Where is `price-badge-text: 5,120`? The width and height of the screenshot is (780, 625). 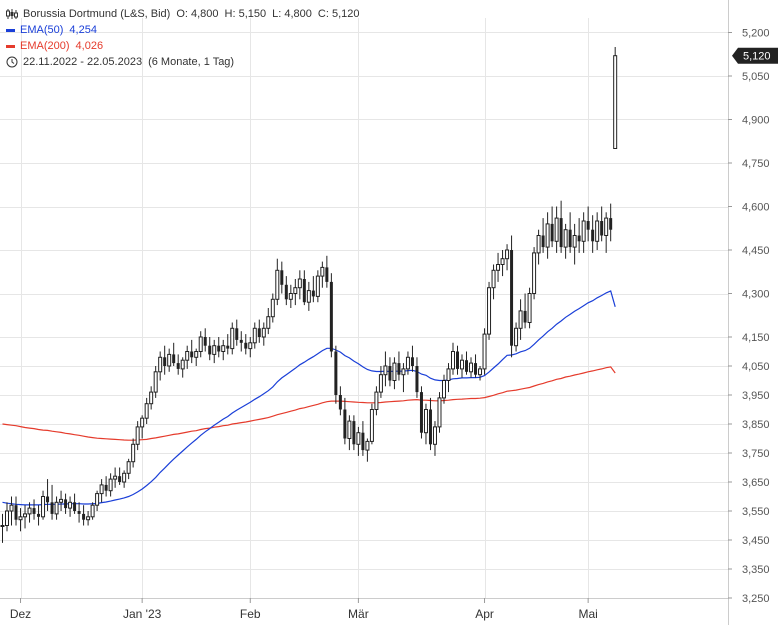 price-badge-text: 5,120 is located at coordinates (757, 57).